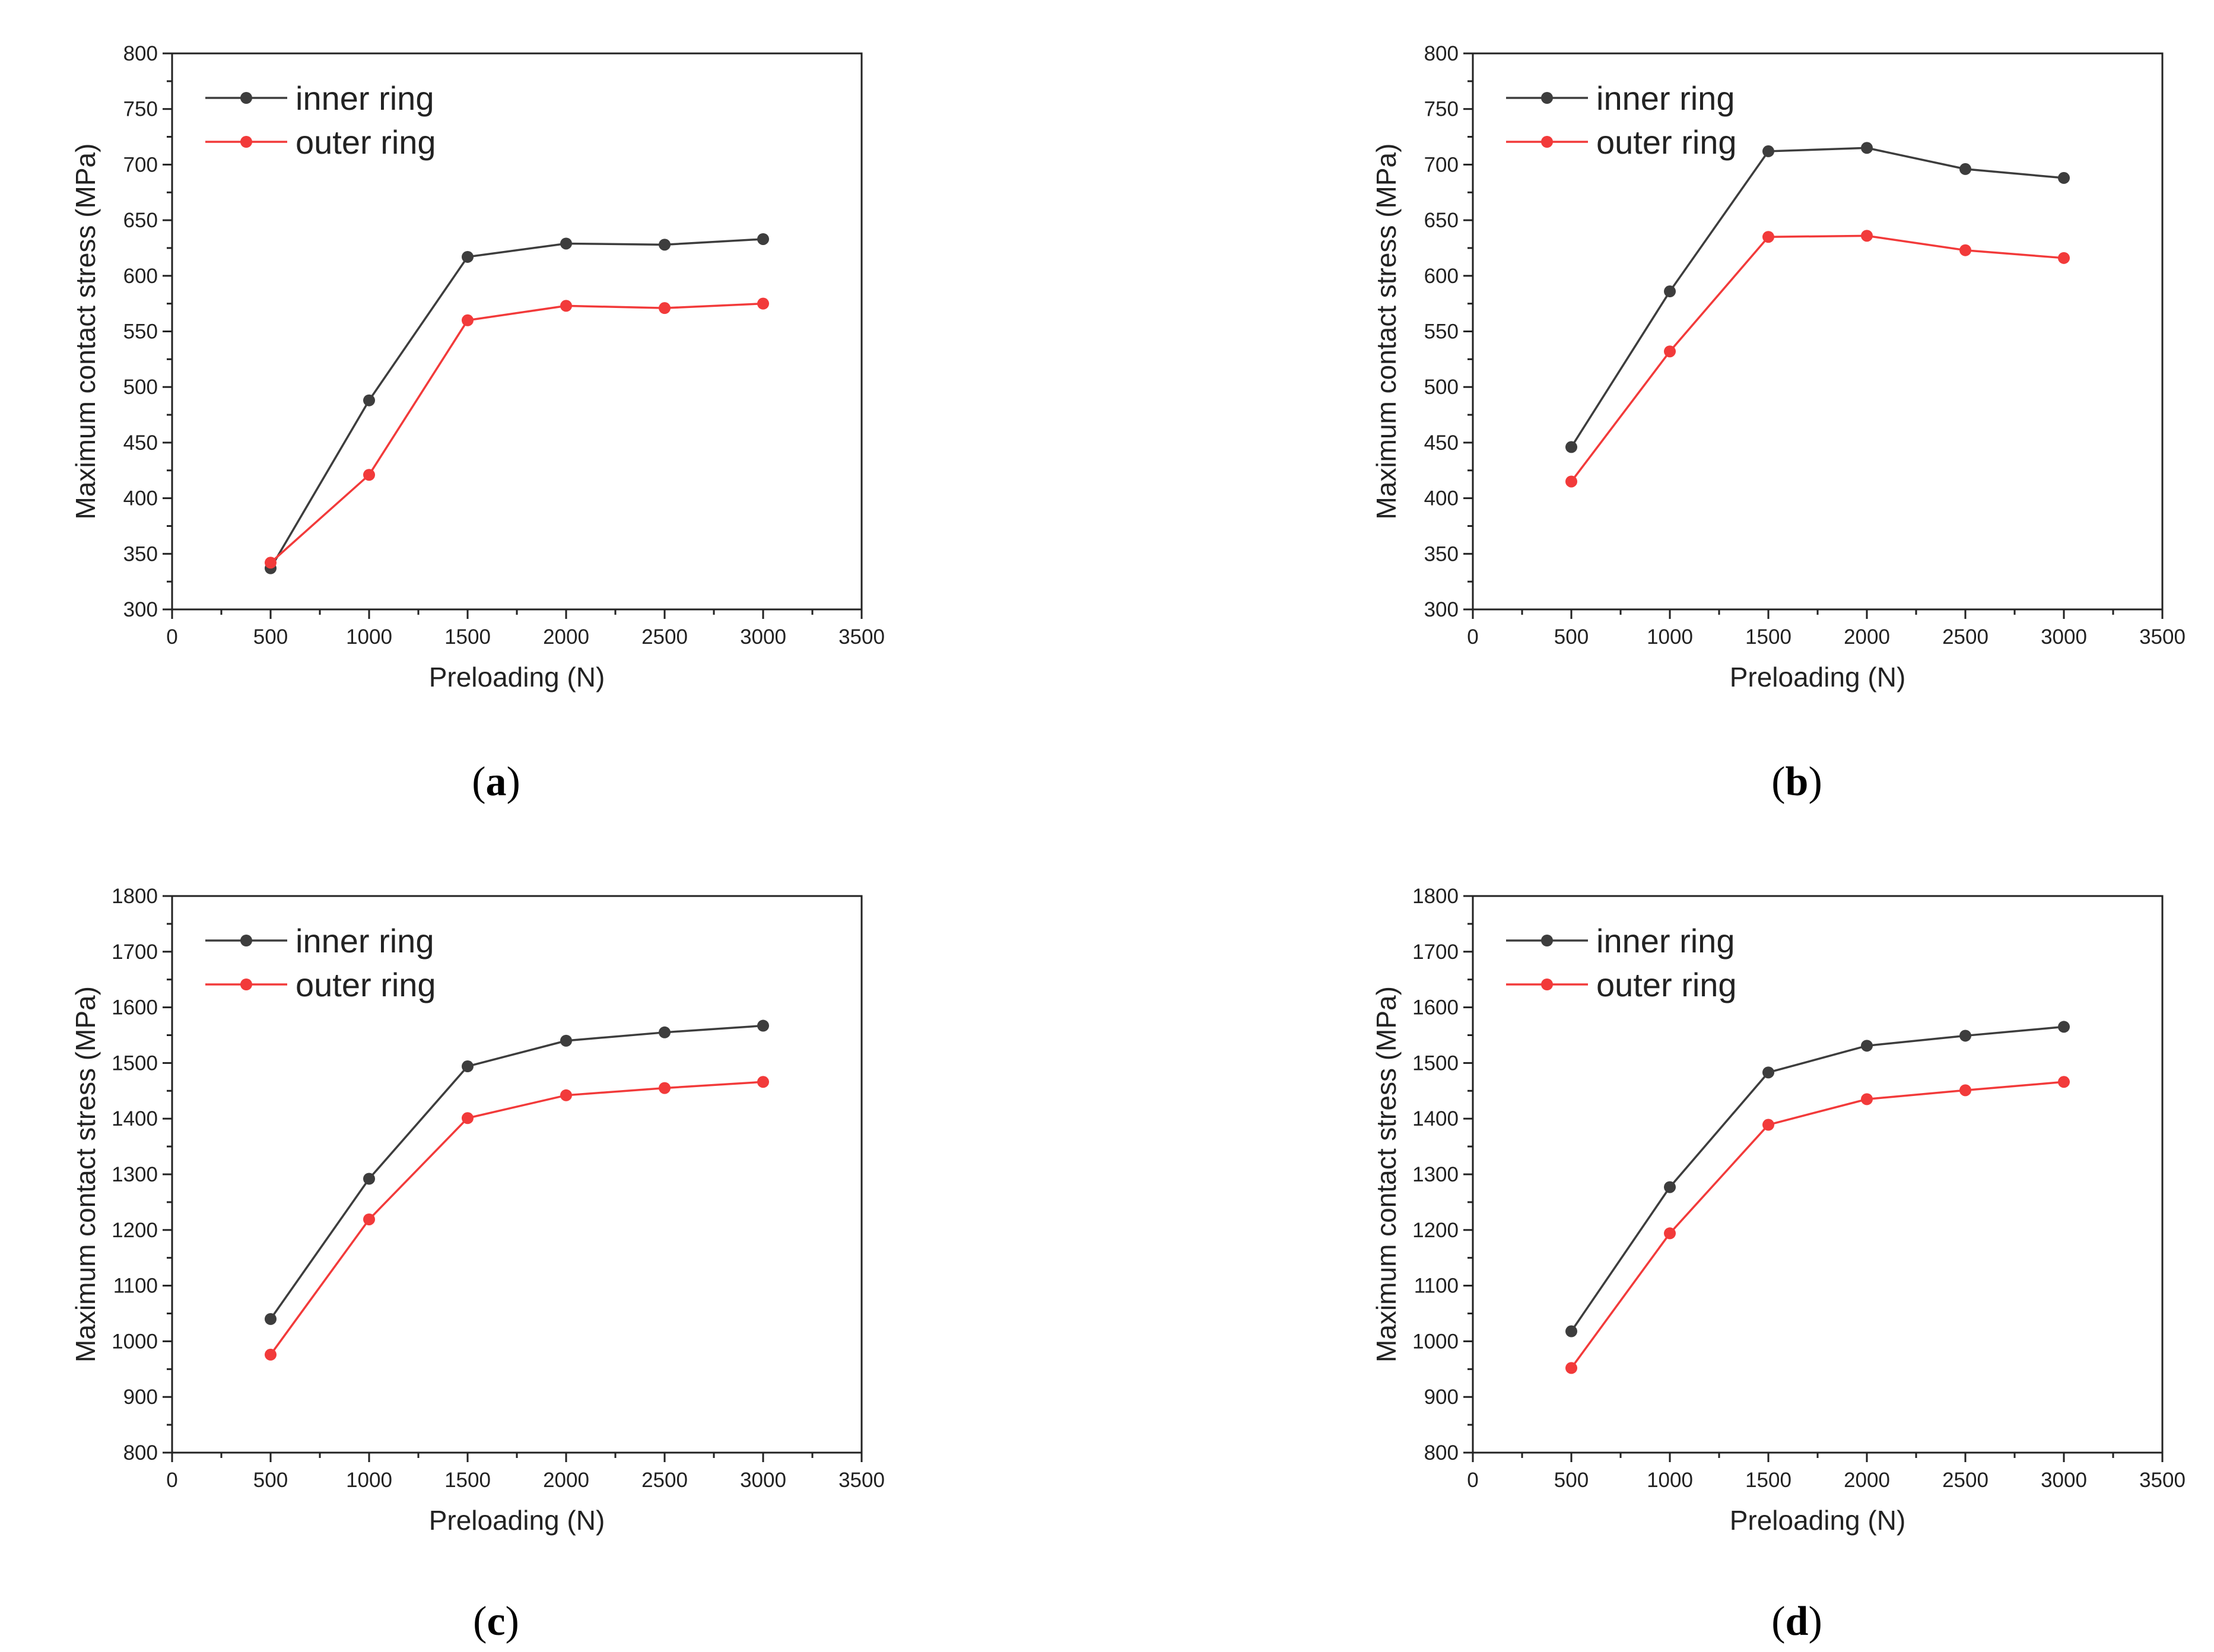 The image size is (2214, 1652). Describe the element at coordinates (140, 443) in the screenshot. I see `y-tick-label: 450` at that location.